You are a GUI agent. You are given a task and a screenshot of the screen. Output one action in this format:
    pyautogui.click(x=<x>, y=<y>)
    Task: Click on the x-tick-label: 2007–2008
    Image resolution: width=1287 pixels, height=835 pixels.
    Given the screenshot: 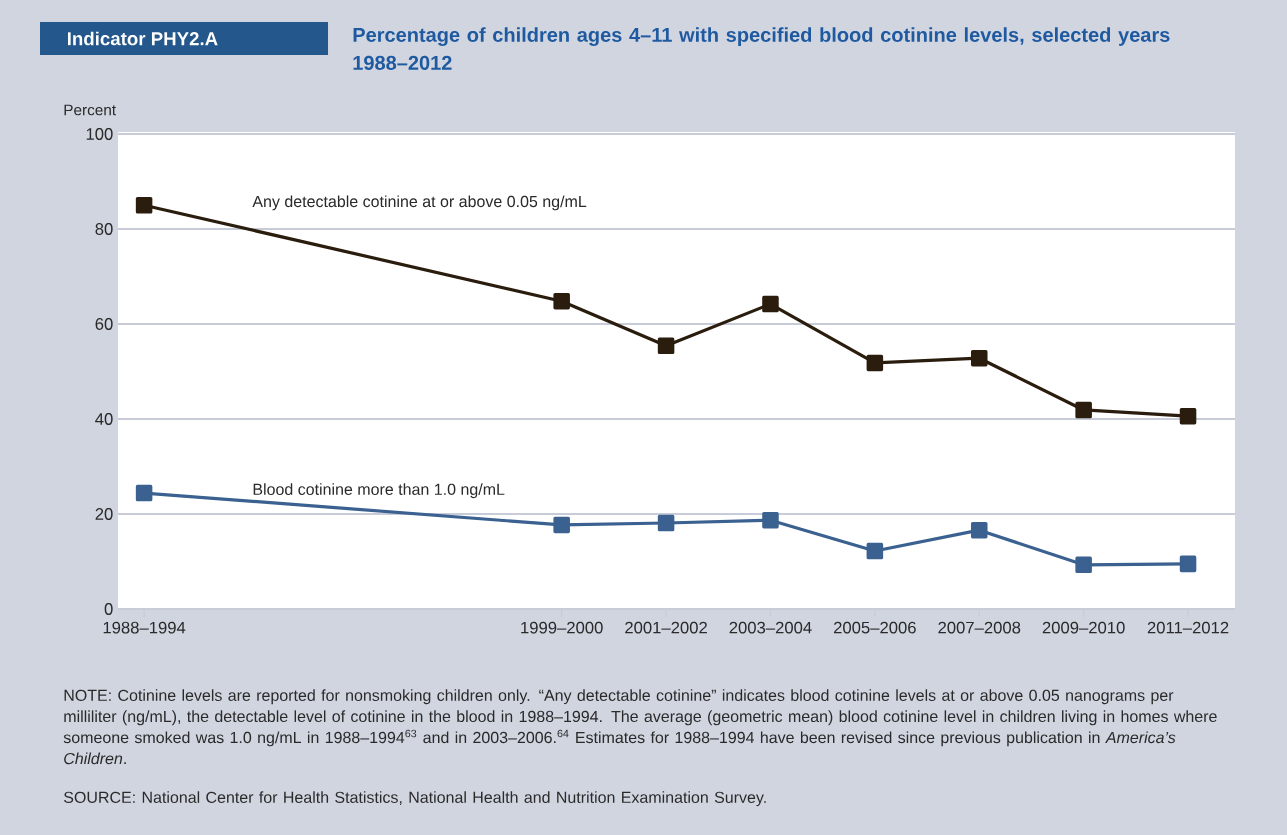 What is the action you would take?
    pyautogui.click(x=979, y=627)
    